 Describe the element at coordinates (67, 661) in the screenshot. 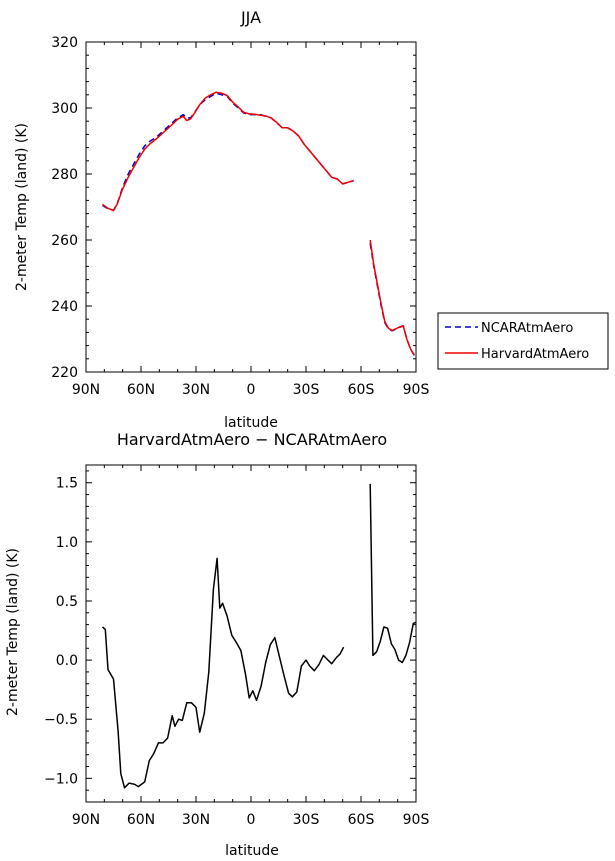

I see `y-tick-label: 0.0` at that location.